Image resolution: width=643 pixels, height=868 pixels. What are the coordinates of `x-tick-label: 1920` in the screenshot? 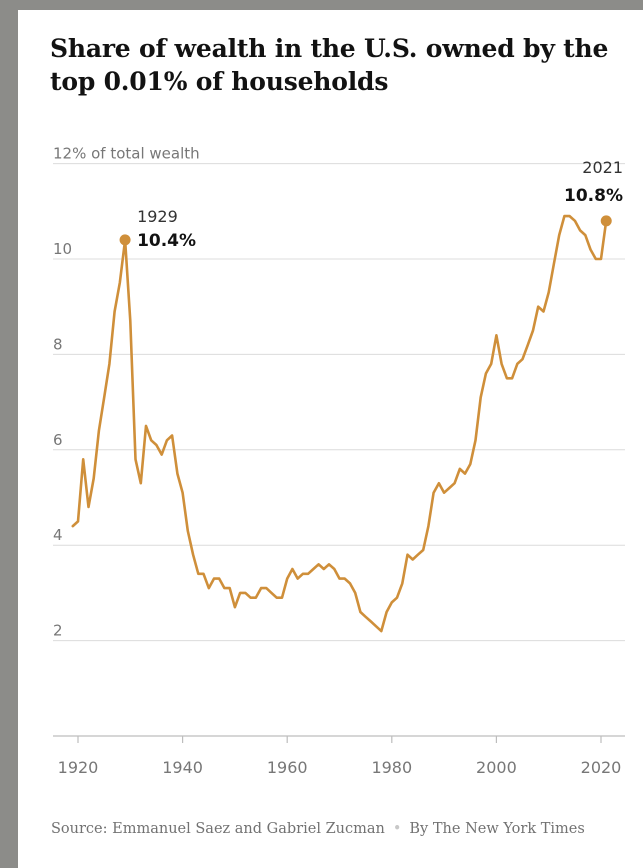 It's located at (78, 767).